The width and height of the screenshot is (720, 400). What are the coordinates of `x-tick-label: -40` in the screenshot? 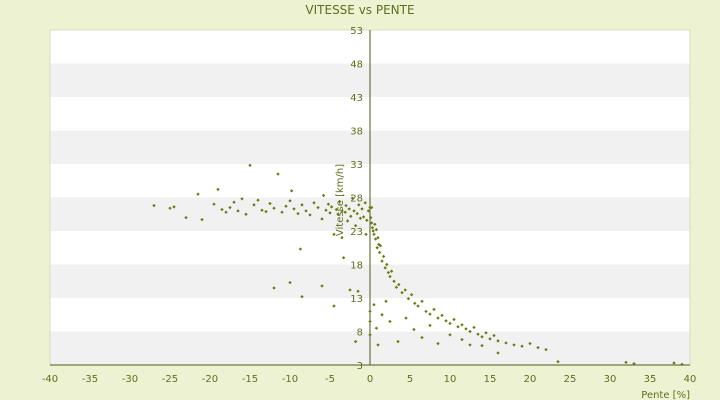 It's located at (50, 379).